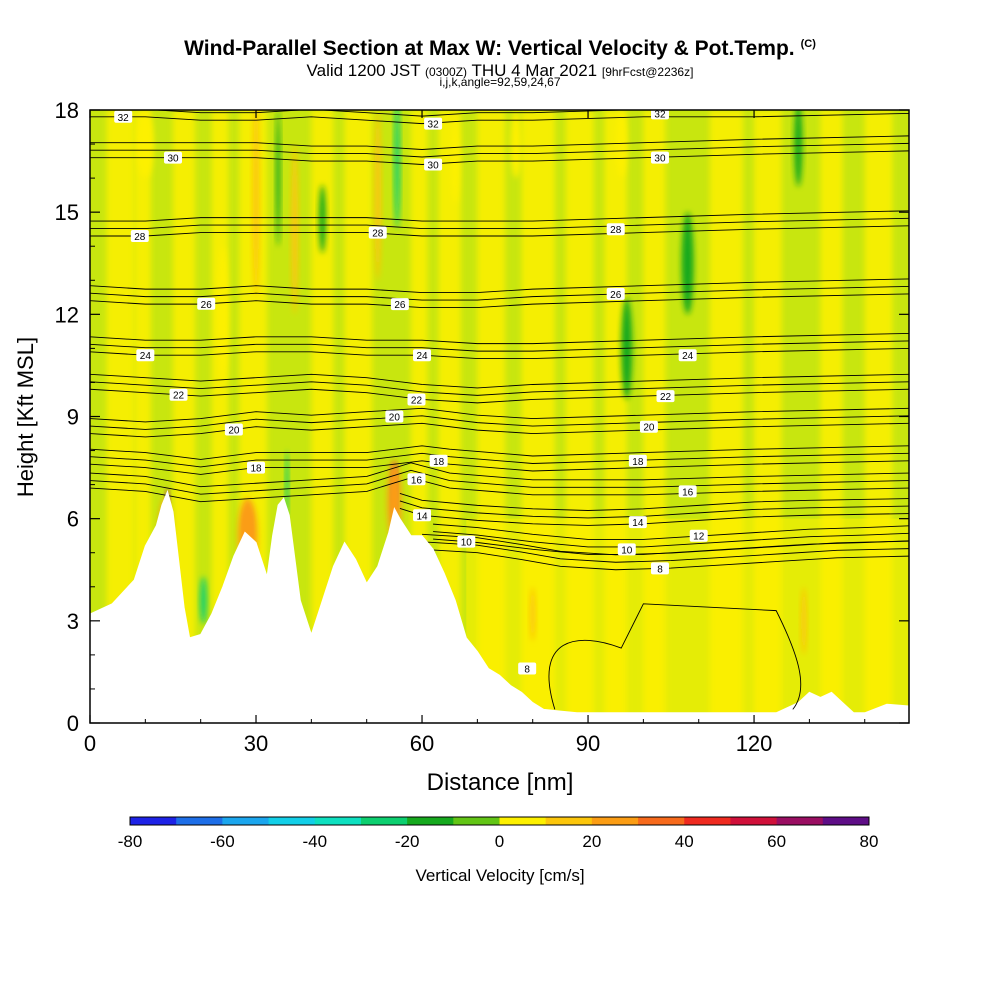 The height and width of the screenshot is (1000, 1000). Describe the element at coordinates (627, 550) in the screenshot. I see `contour-label-text: 10` at that location.